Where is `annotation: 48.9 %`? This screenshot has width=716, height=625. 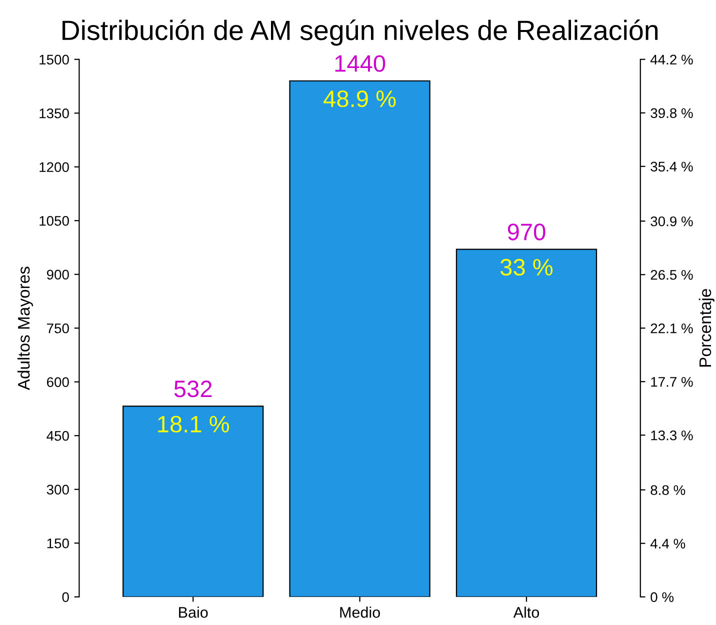 annotation: 48.9 % is located at coordinates (360, 99).